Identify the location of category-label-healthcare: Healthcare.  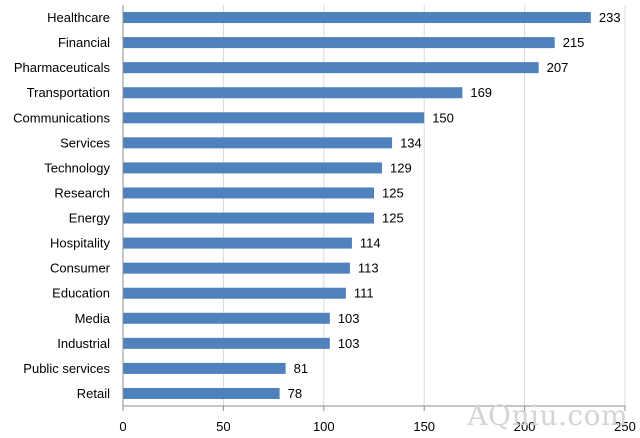
(78, 17).